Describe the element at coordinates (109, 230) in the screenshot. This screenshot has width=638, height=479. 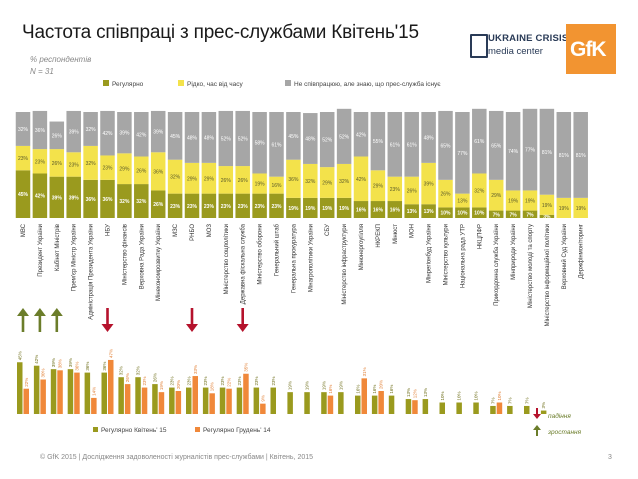
I see `category-label: НБУ` at that location.